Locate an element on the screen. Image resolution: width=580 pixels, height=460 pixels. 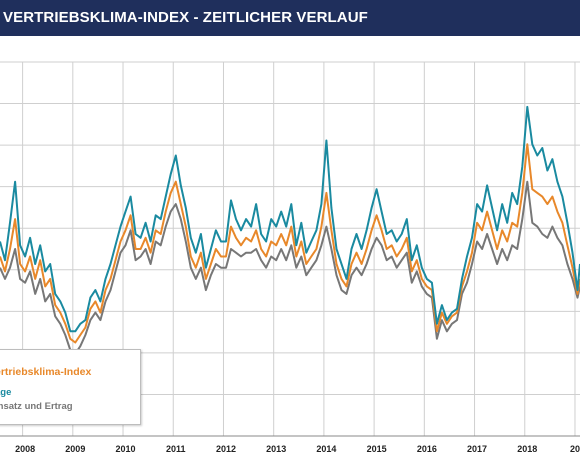
legend-label-umsatz: msatz und Ertrag is located at coordinates (36, 406).